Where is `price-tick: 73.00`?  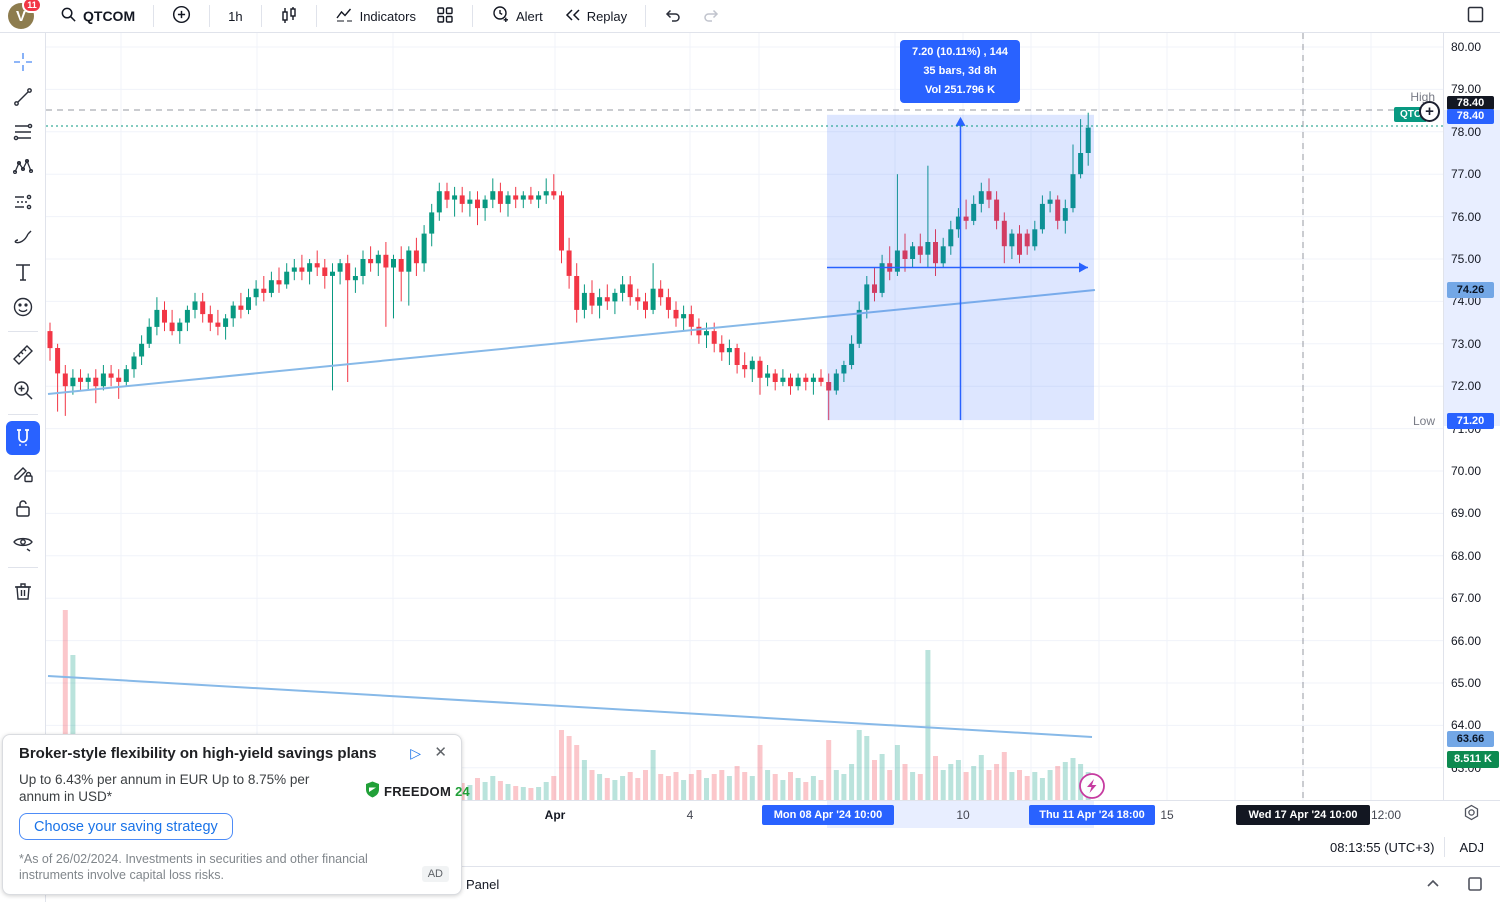 price-tick: 73.00 is located at coordinates (1466, 343).